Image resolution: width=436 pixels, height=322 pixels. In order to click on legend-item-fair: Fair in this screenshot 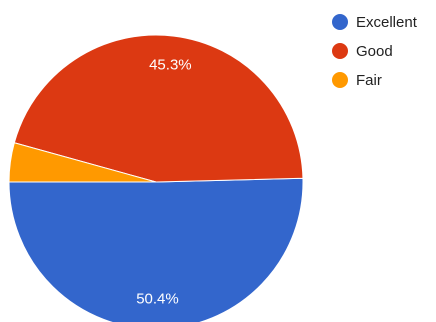, I will do `click(374, 80)`.